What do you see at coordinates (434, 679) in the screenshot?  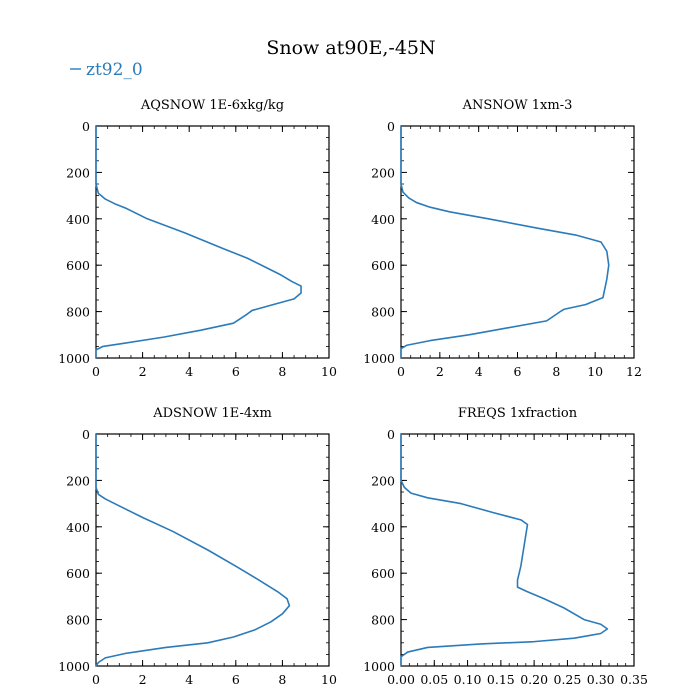 I see `x-tick-label: 0.05` at bounding box center [434, 679].